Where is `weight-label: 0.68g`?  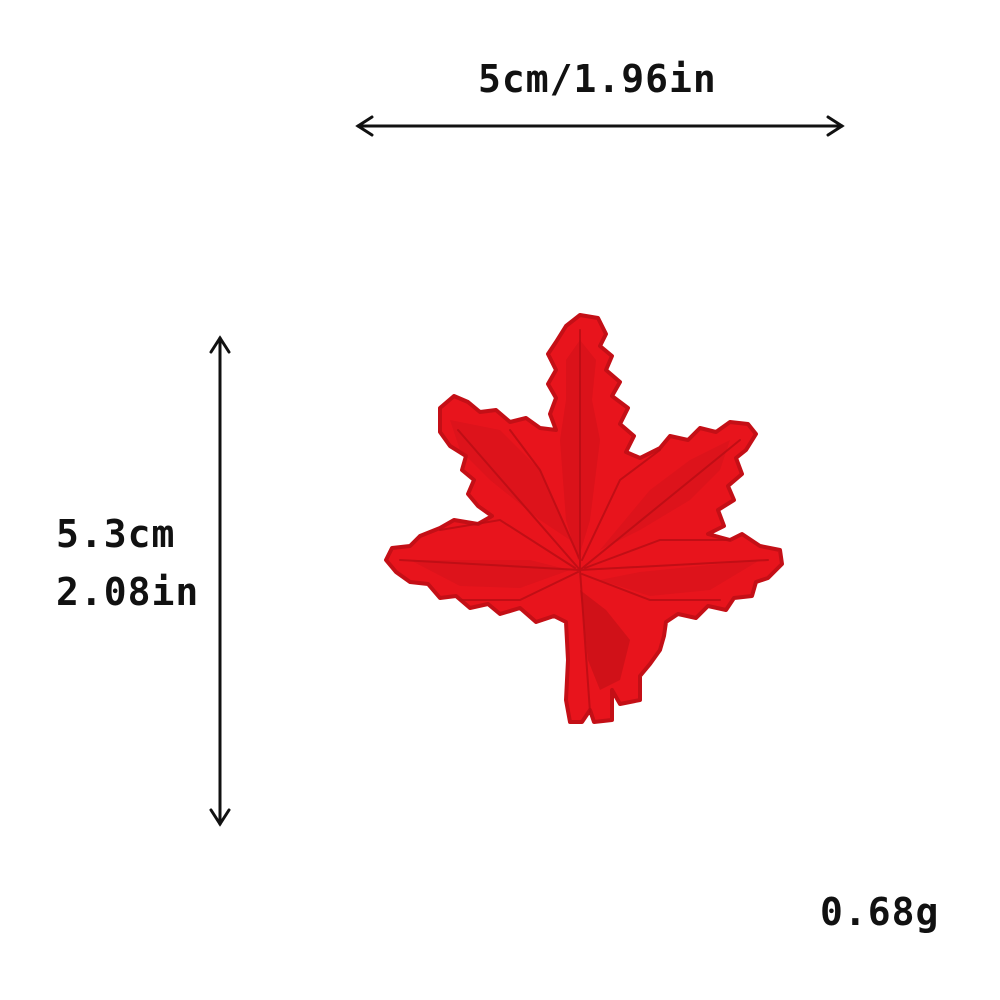
weight-label: 0.68g is located at coordinates (880, 912).